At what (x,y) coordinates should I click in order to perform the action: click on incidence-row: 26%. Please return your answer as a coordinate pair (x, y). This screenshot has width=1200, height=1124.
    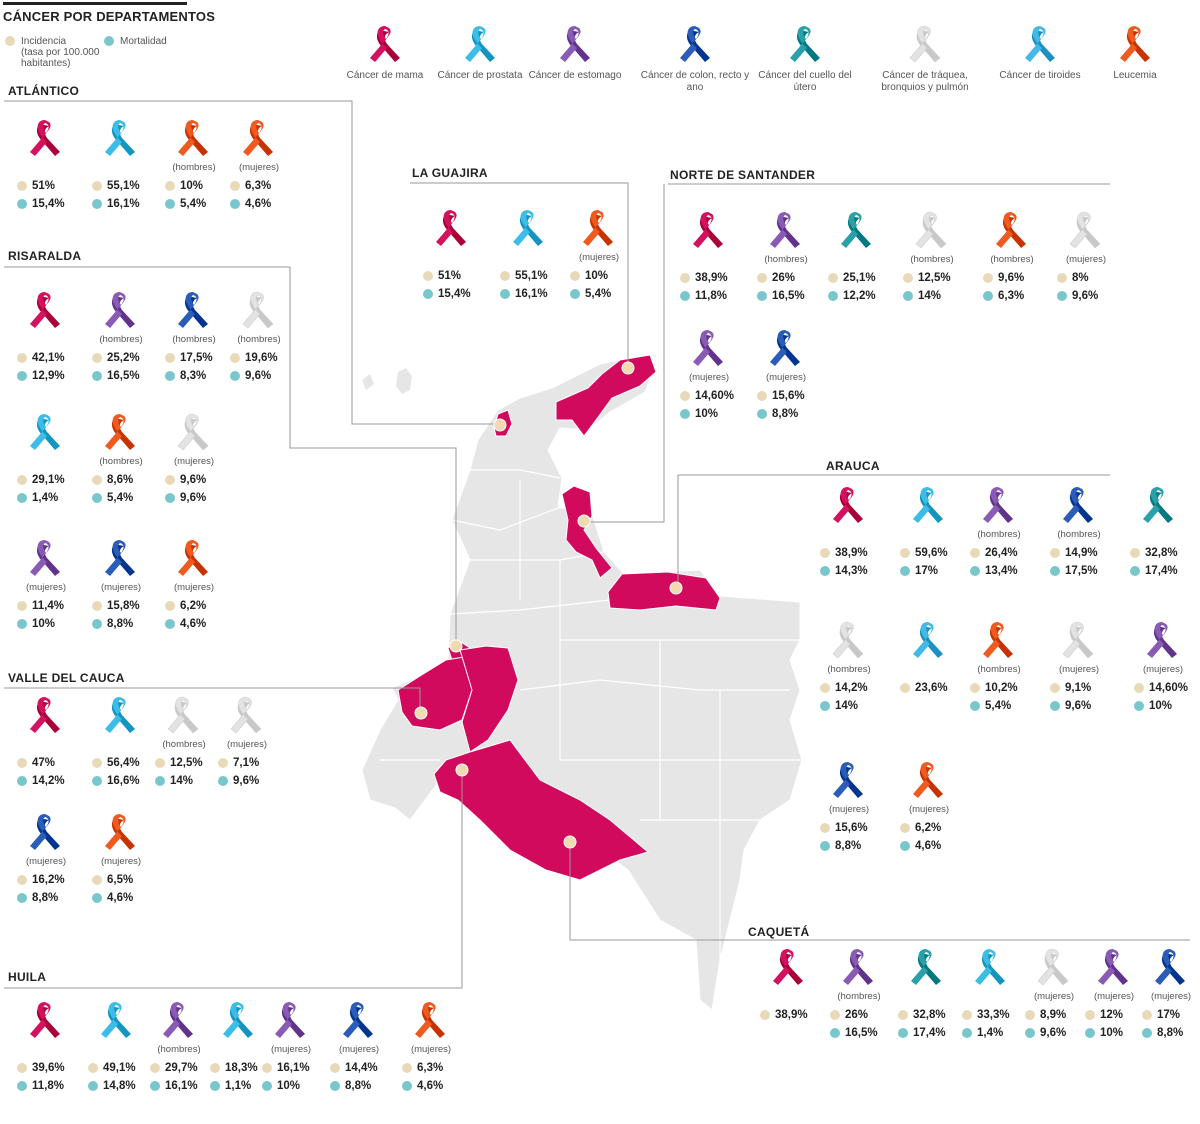
    Looking at the image, I should click on (776, 278).